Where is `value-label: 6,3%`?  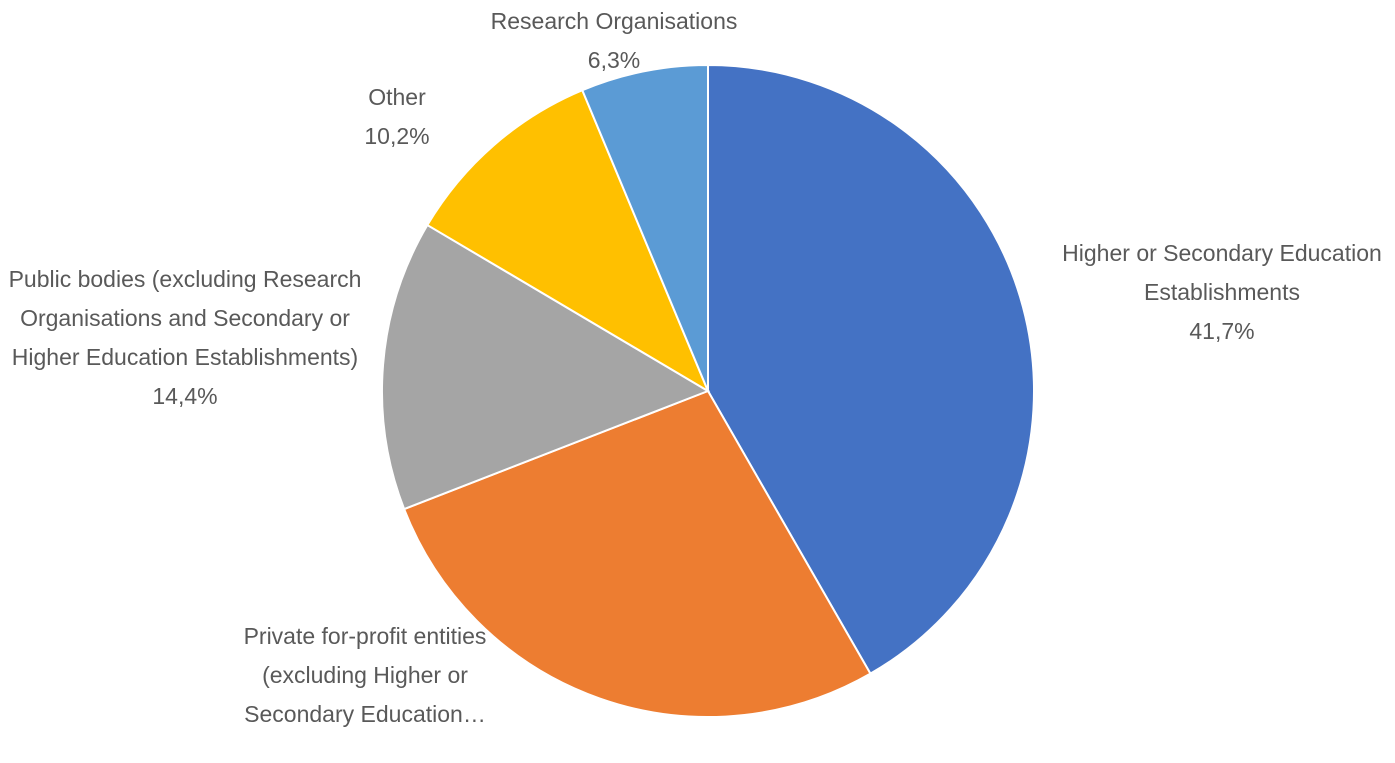 value-label: 6,3% is located at coordinates (614, 60).